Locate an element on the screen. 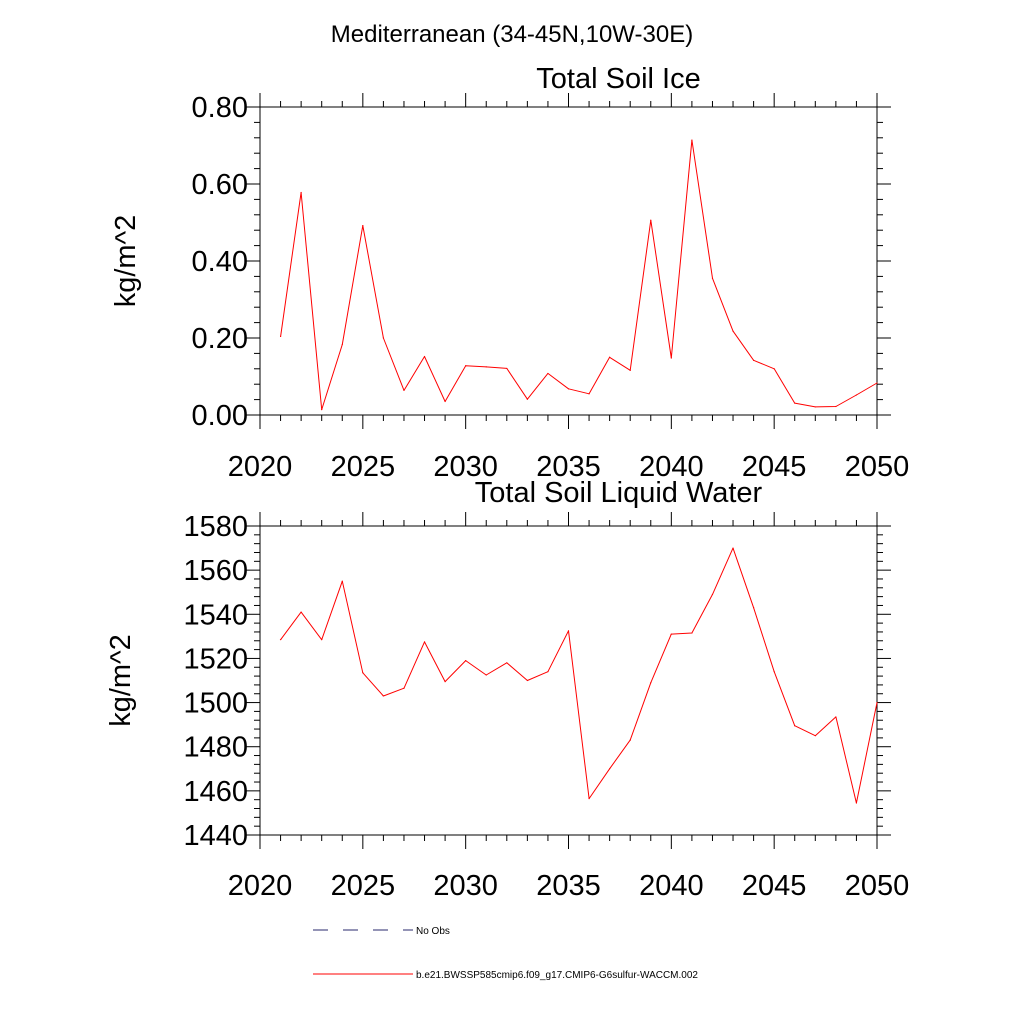 This screenshot has height=1024, width=1024. chart0-x-tick-label: 2025 is located at coordinates (363, 467).